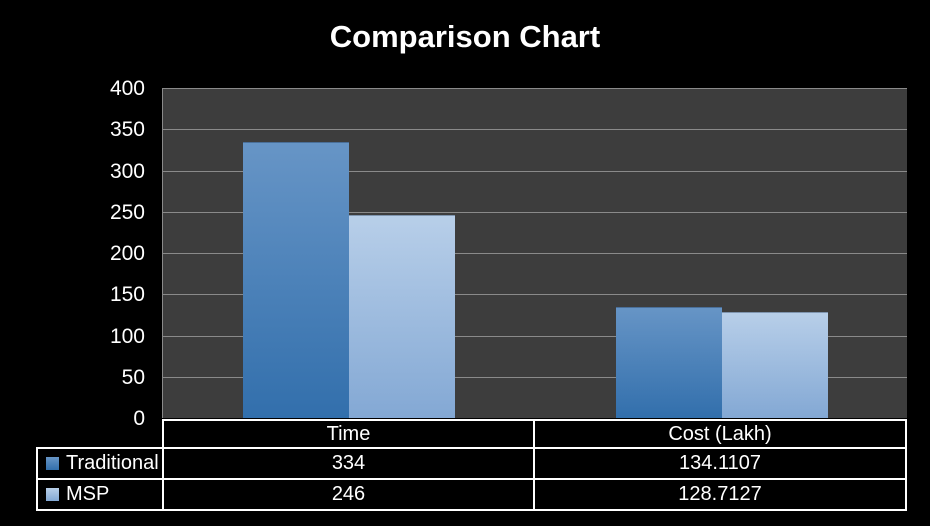 The image size is (930, 526). I want to click on bar-traditional-cost-lakh, so click(669, 362).